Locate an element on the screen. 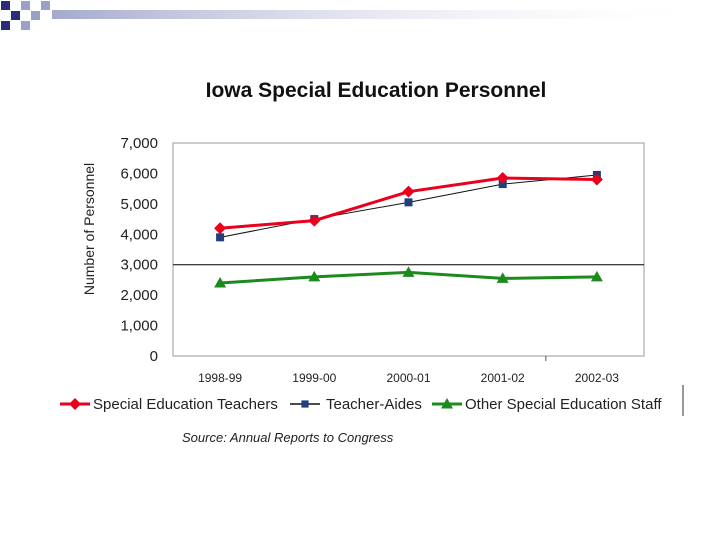 This screenshot has width=720, height=540. legend-label: Teacher-Aides is located at coordinates (374, 404).